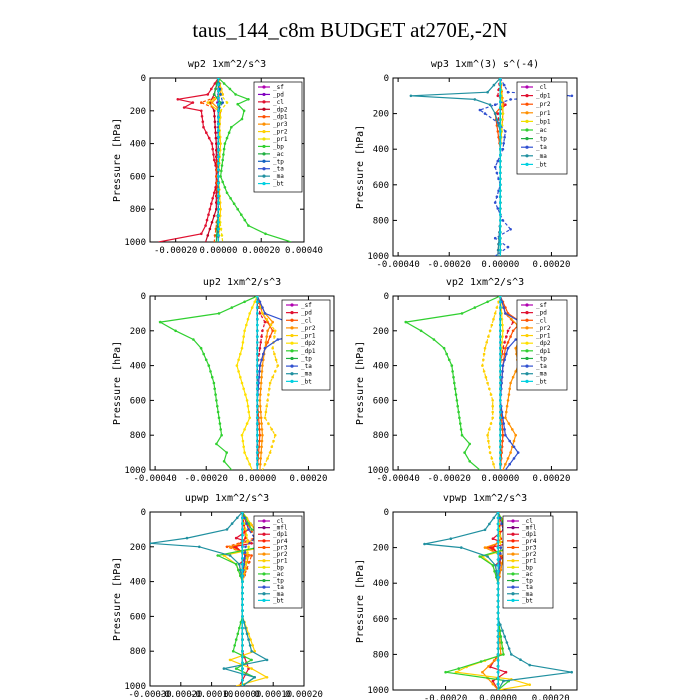  I want to click on y-tick-label: 800, so click(381, 436).